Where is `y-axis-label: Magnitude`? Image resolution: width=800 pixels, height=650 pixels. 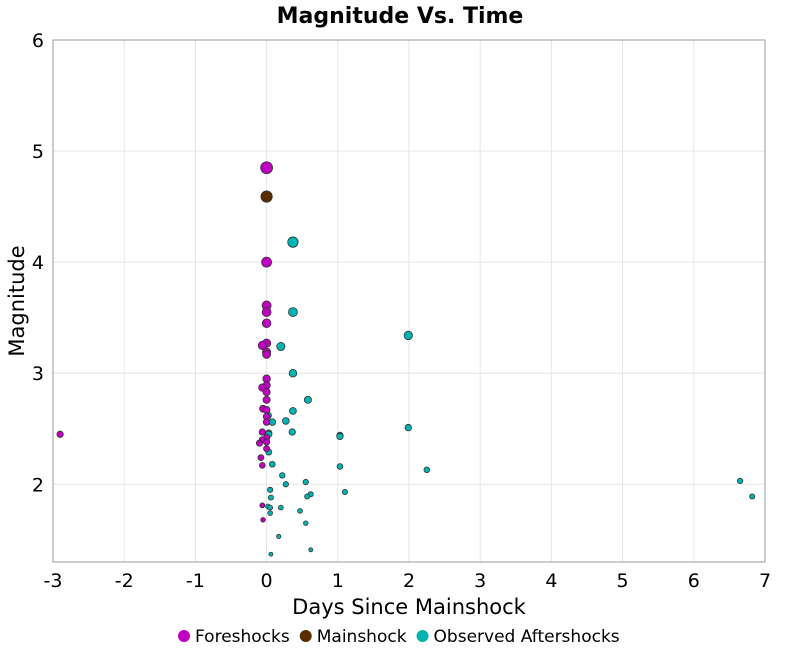
y-axis-label: Magnitude is located at coordinates (17, 300).